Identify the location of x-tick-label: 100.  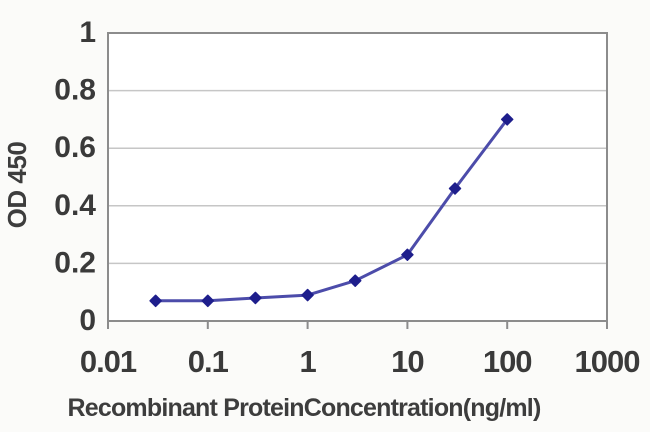
(507, 361).